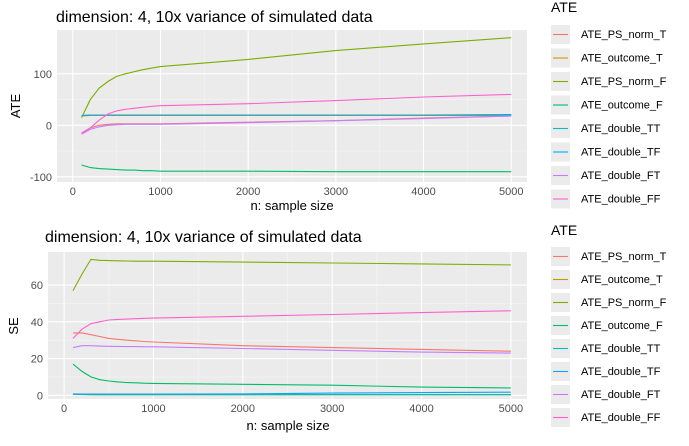  Describe the element at coordinates (15, 106) in the screenshot. I see `y-axis-label: ATE` at that location.